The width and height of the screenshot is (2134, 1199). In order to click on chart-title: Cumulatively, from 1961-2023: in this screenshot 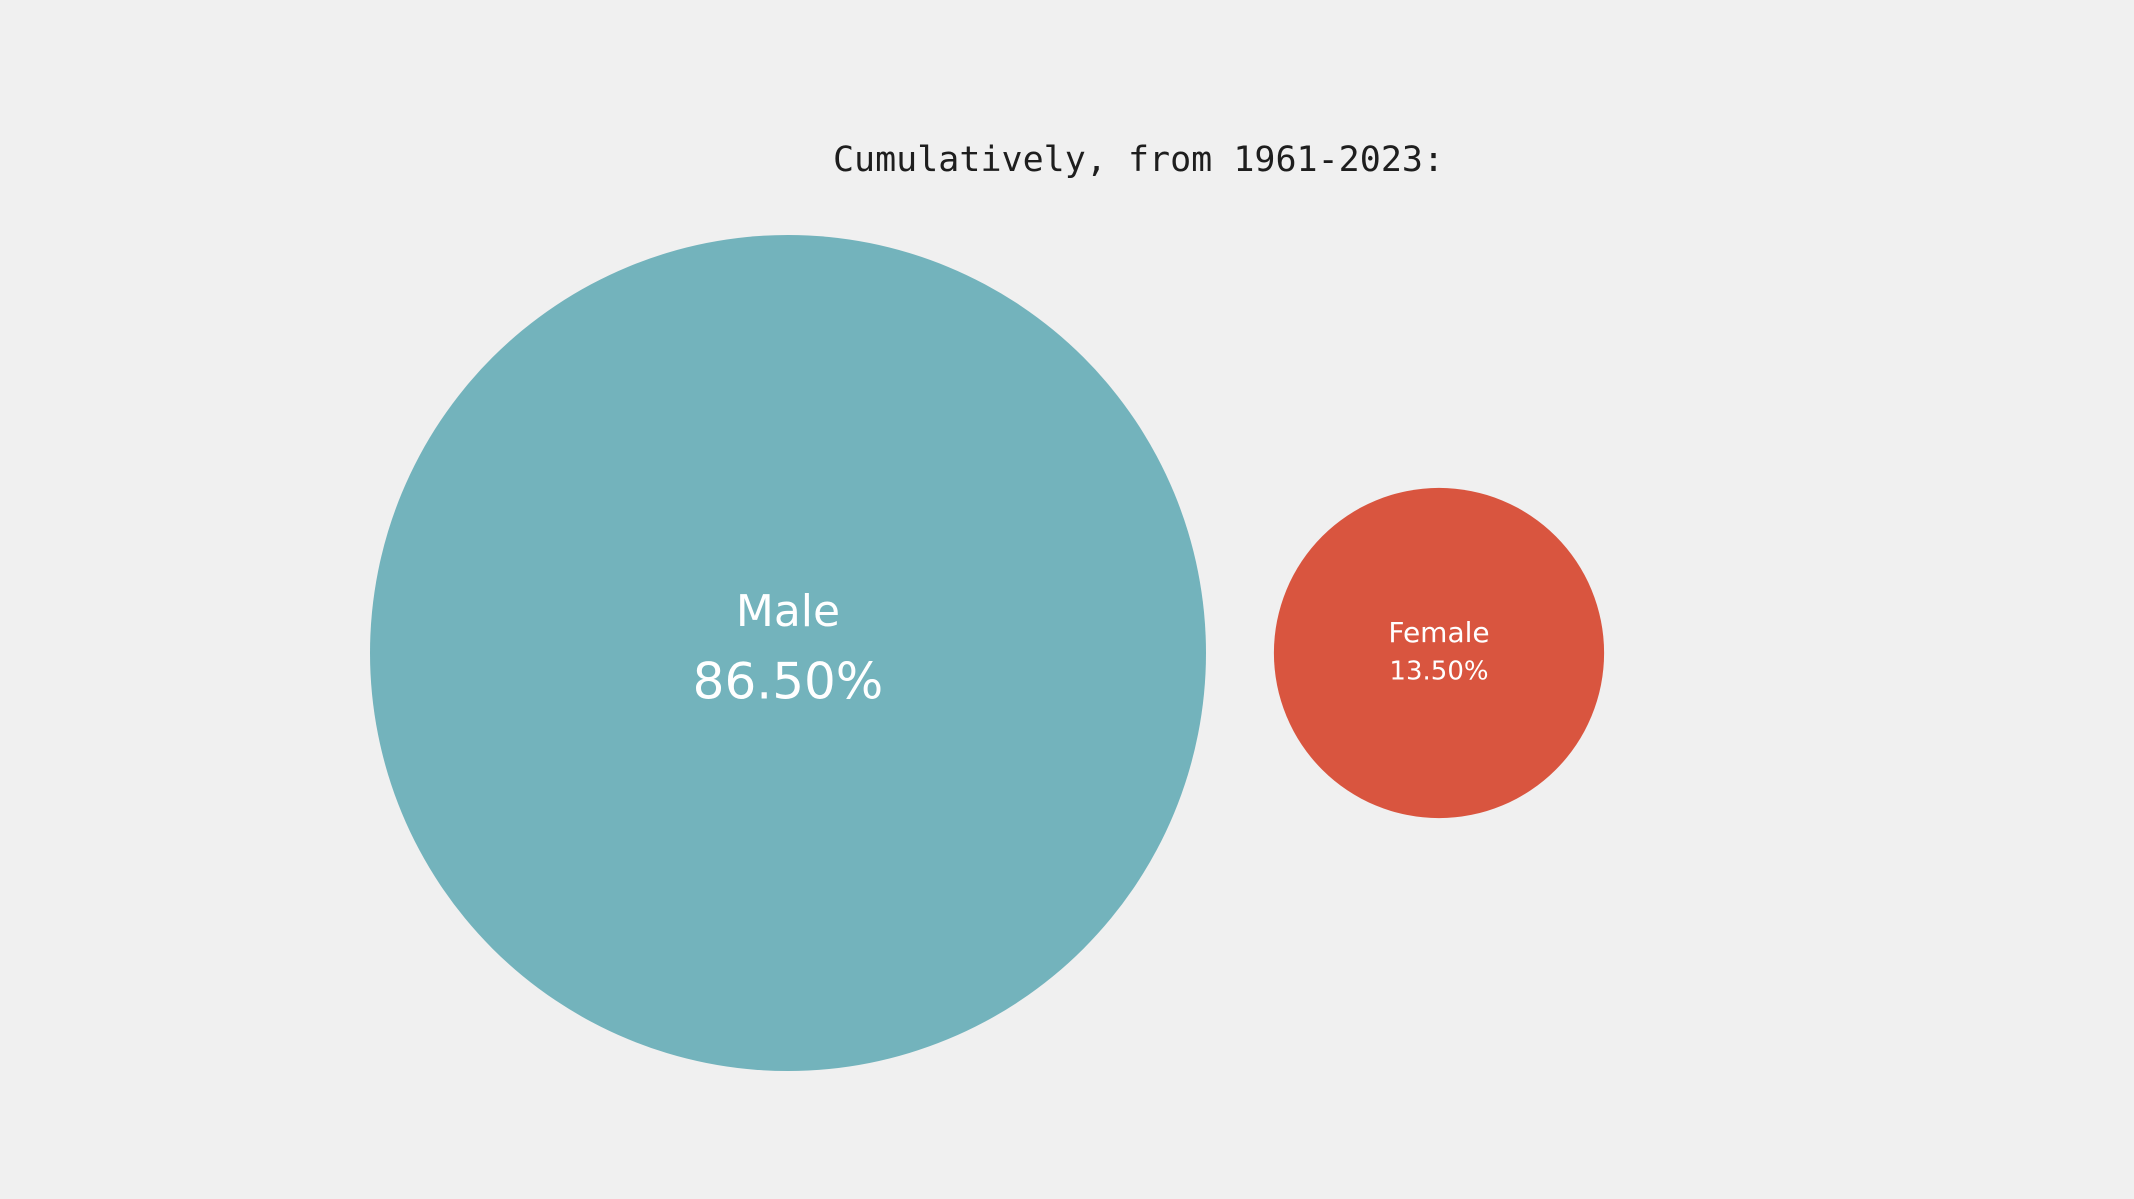, I will do `click(1138, 160)`.